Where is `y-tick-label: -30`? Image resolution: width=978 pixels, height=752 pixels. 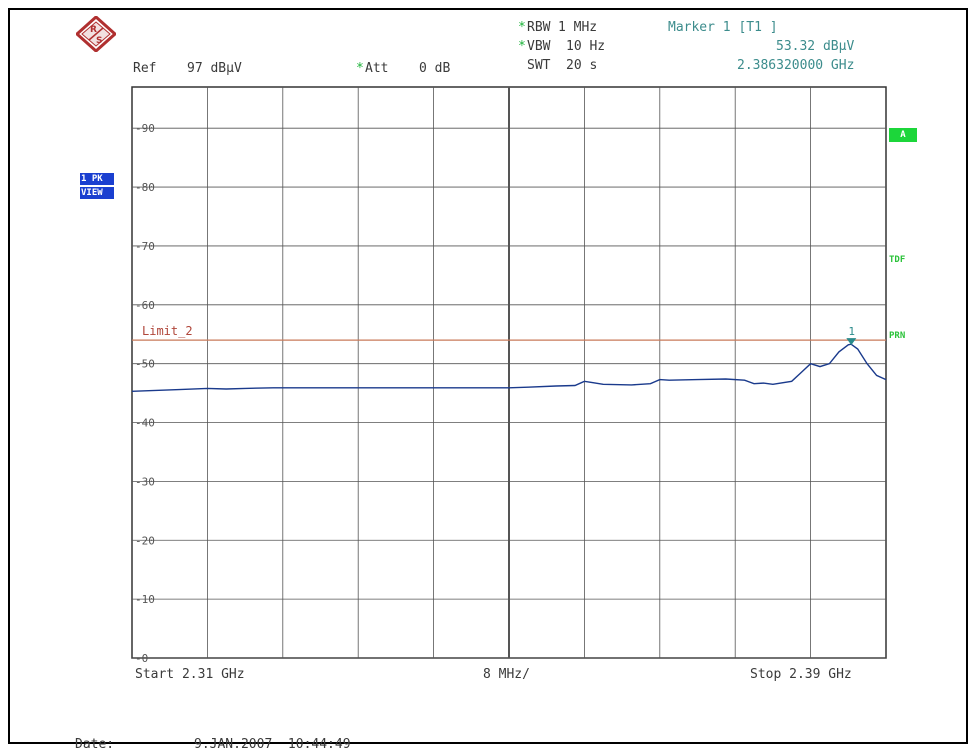 y-tick-label: -30 is located at coordinates (145, 481).